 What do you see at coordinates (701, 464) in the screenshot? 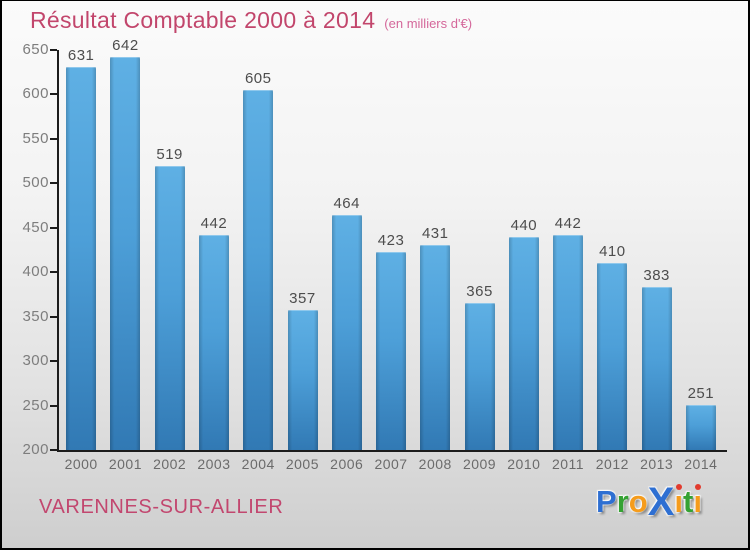
I see `x-axis-label: 2014` at bounding box center [701, 464].